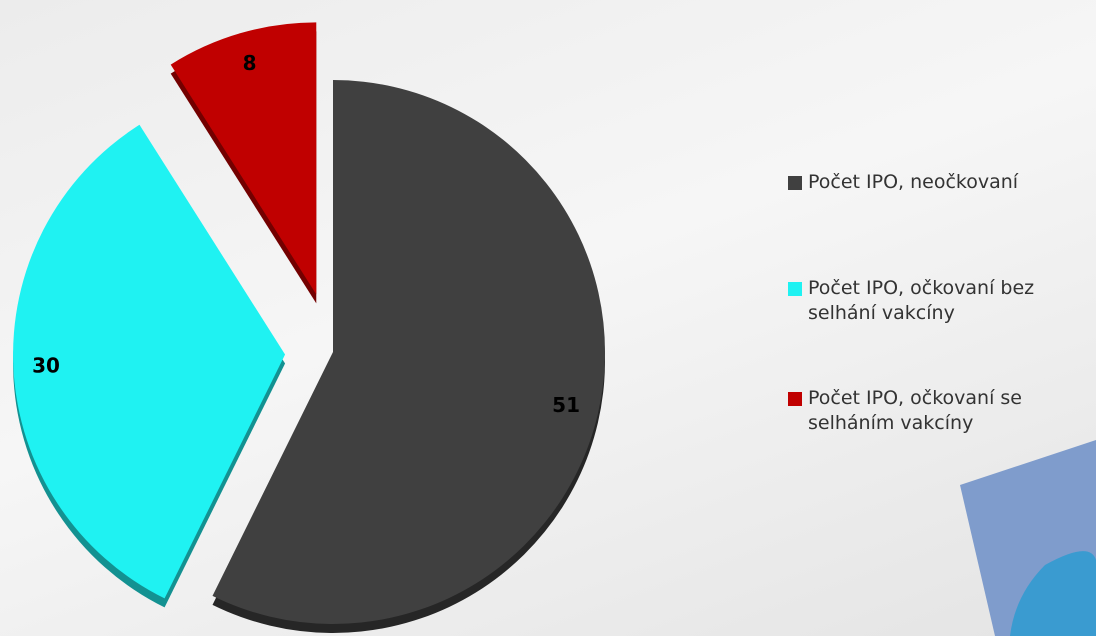 Image resolution: width=1096 pixels, height=636 pixels. What do you see at coordinates (1053, 593) in the screenshot?
I see `photo-virus` at bounding box center [1053, 593].